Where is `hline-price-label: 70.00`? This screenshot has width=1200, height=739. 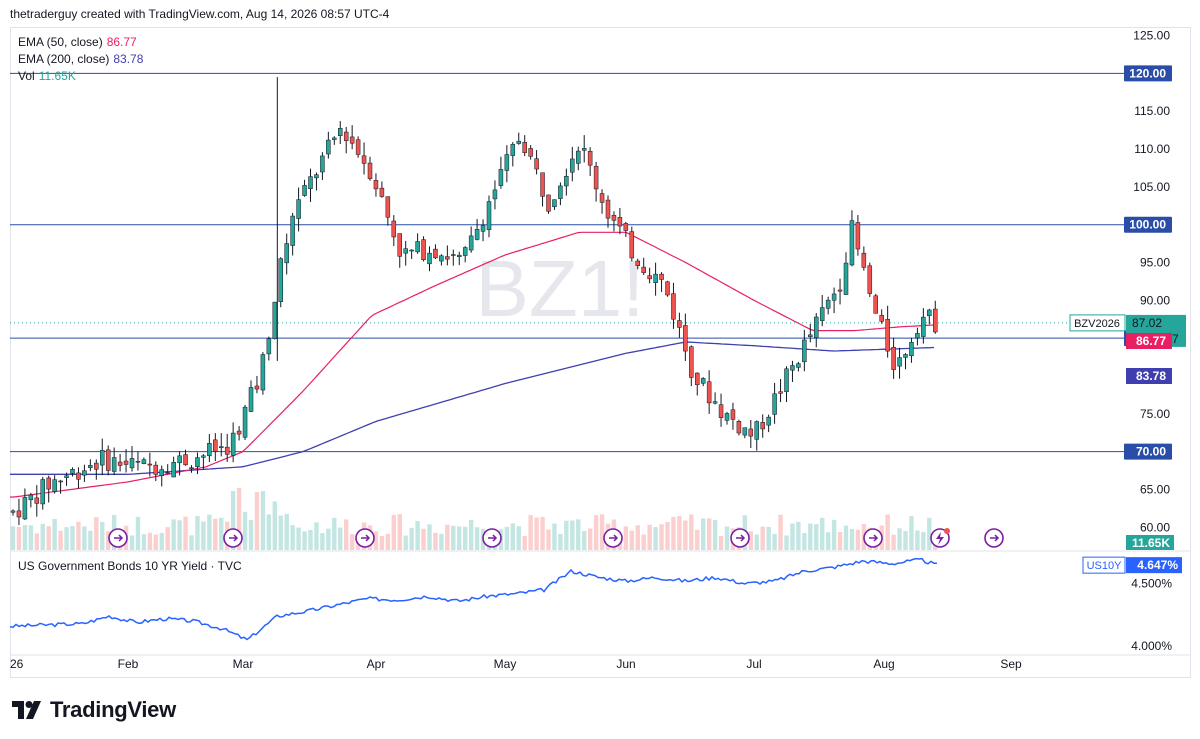
hline-price-label: 70.00 is located at coordinates (1151, 452).